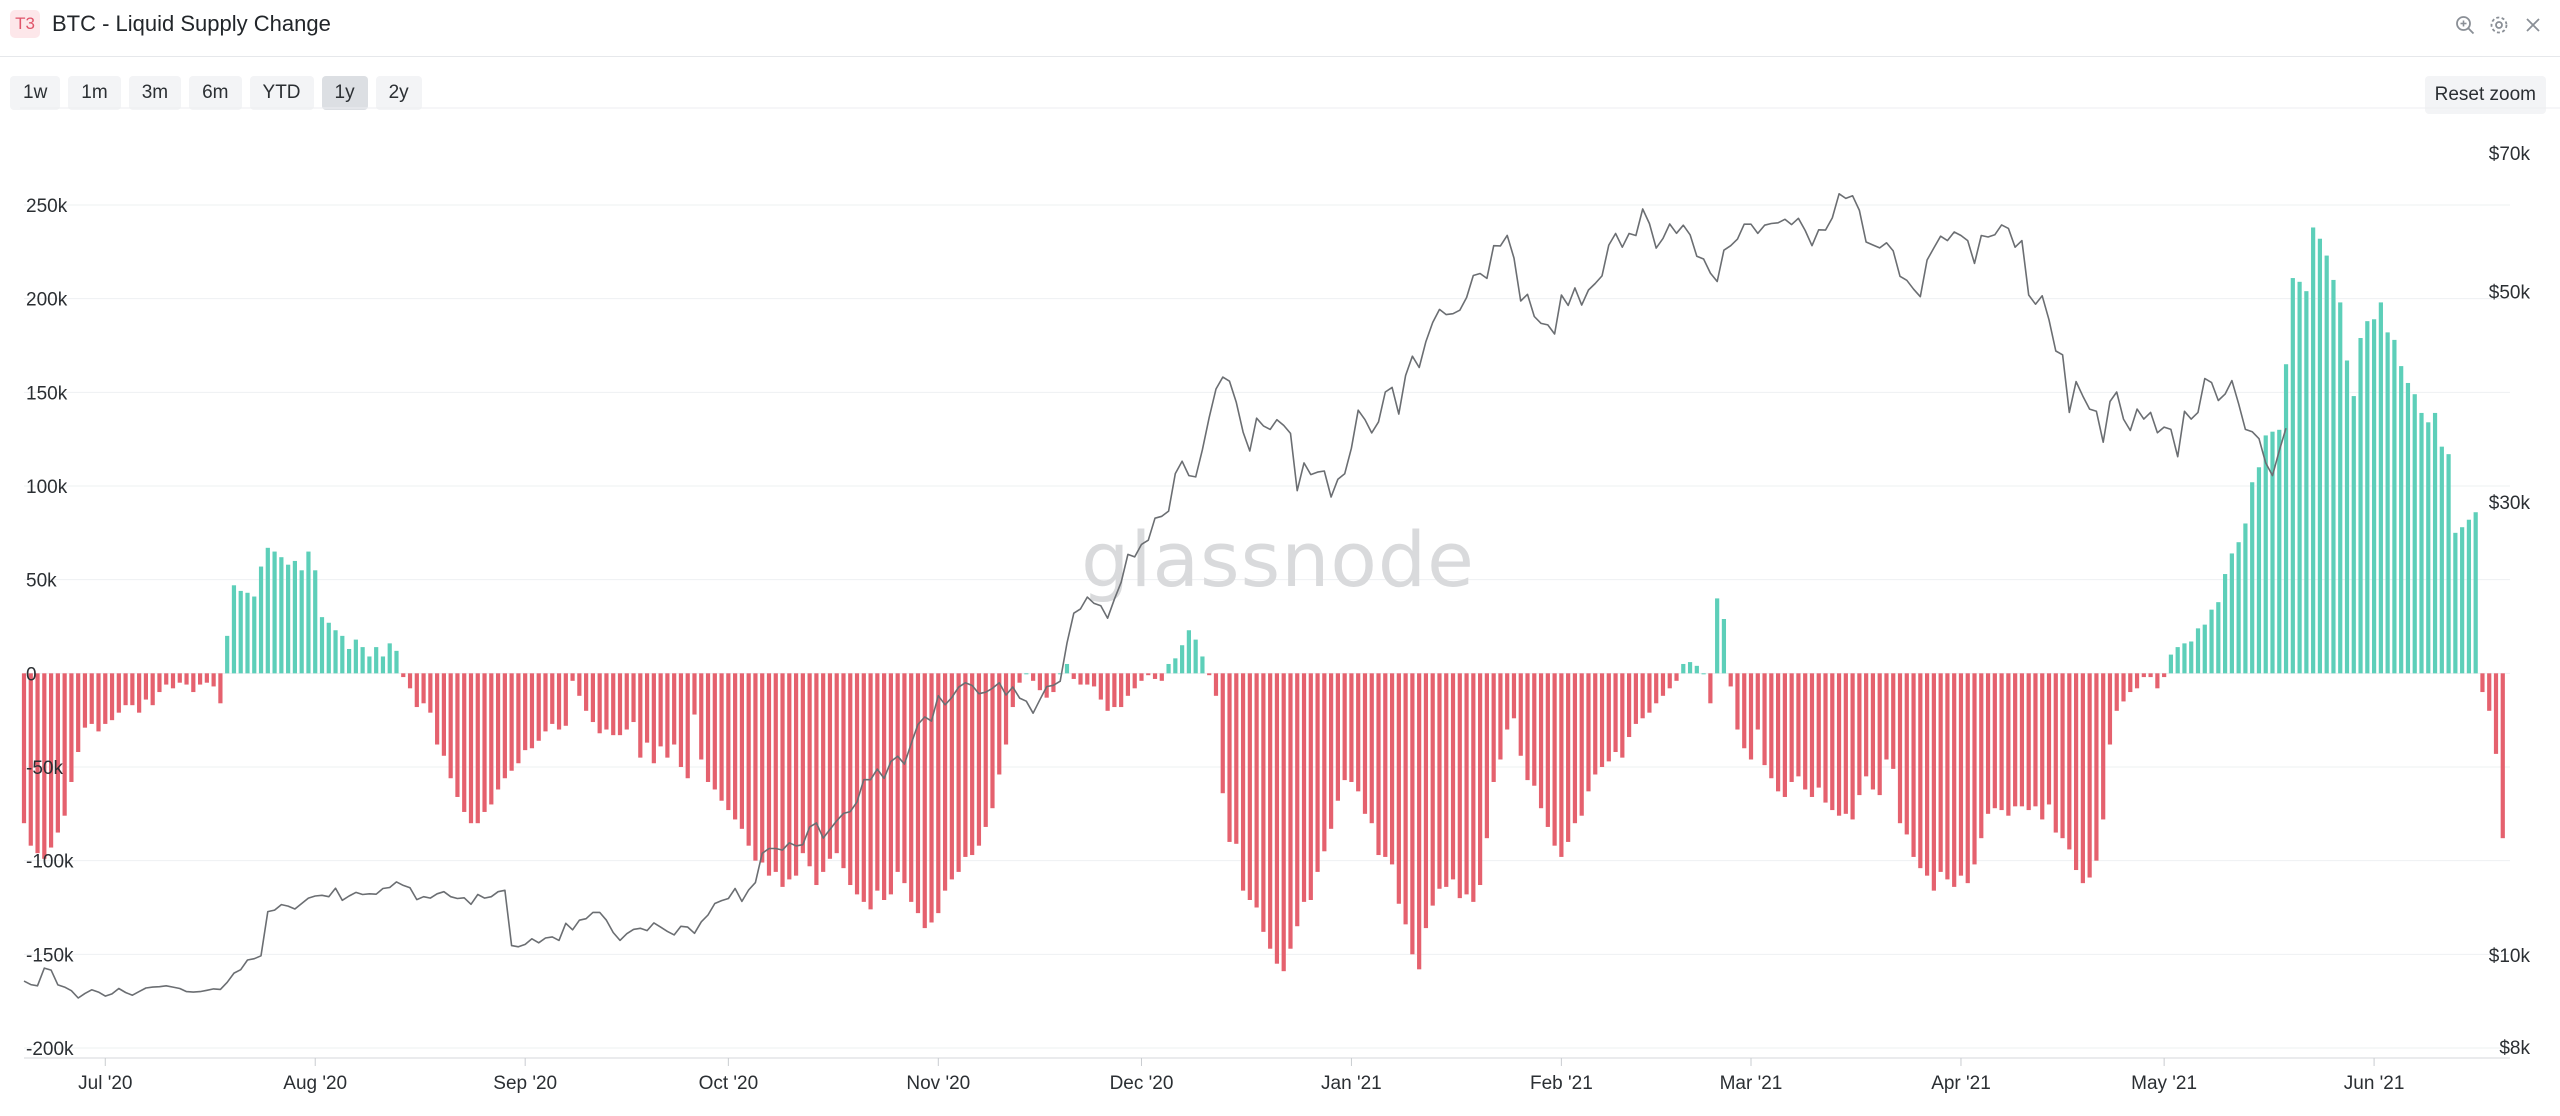  What do you see at coordinates (155, 93) in the screenshot?
I see `range-button-3m: 3m` at bounding box center [155, 93].